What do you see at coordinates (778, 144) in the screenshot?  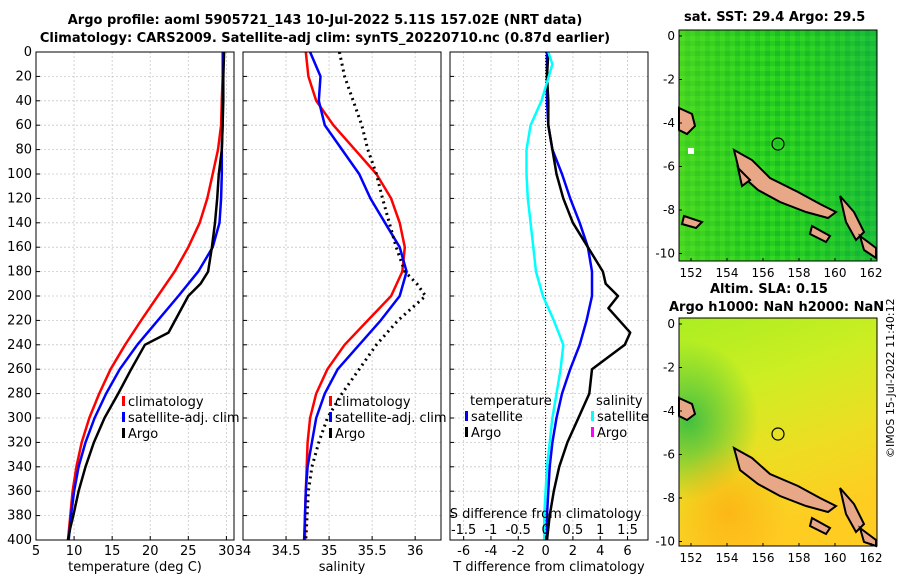 I see `sst-argo-location-marker` at bounding box center [778, 144].